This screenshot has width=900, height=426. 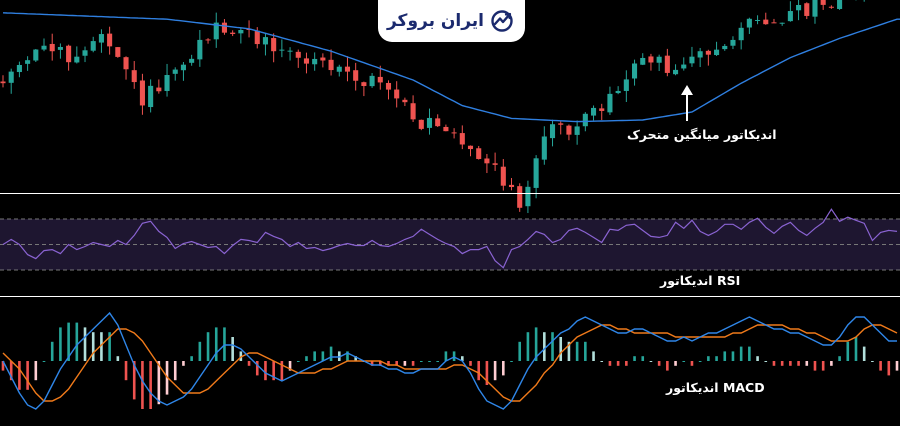 I want to click on rsi-line, so click(x=450, y=238).